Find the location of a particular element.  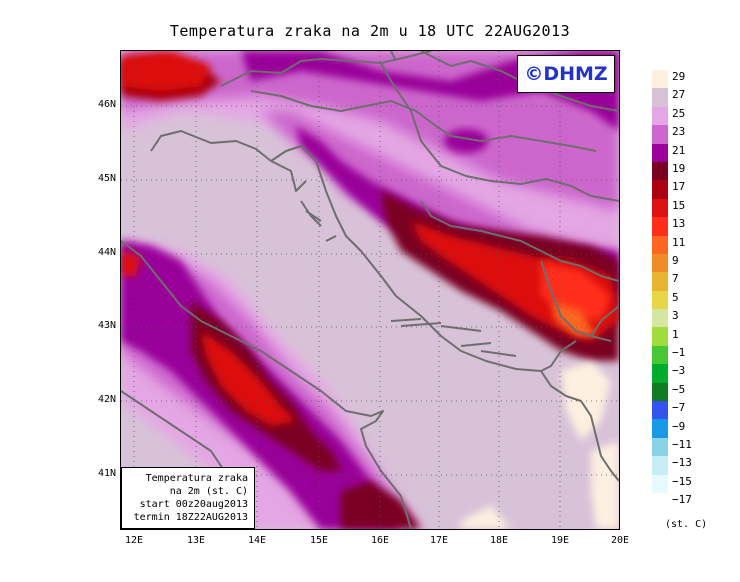

colorbar-label: −15 is located at coordinates (682, 481).